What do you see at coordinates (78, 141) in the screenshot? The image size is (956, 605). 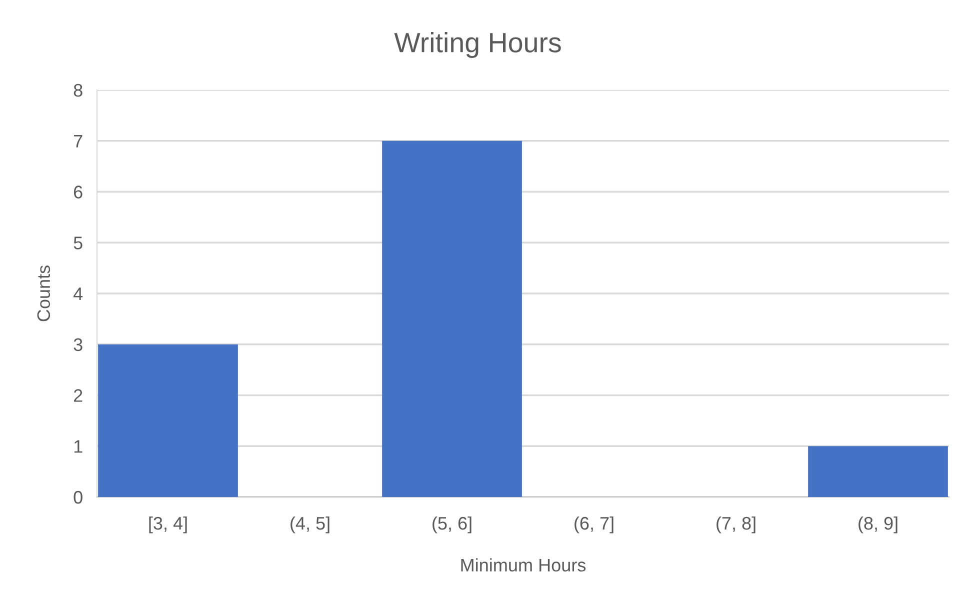 I see `y-tick-label: 7` at bounding box center [78, 141].